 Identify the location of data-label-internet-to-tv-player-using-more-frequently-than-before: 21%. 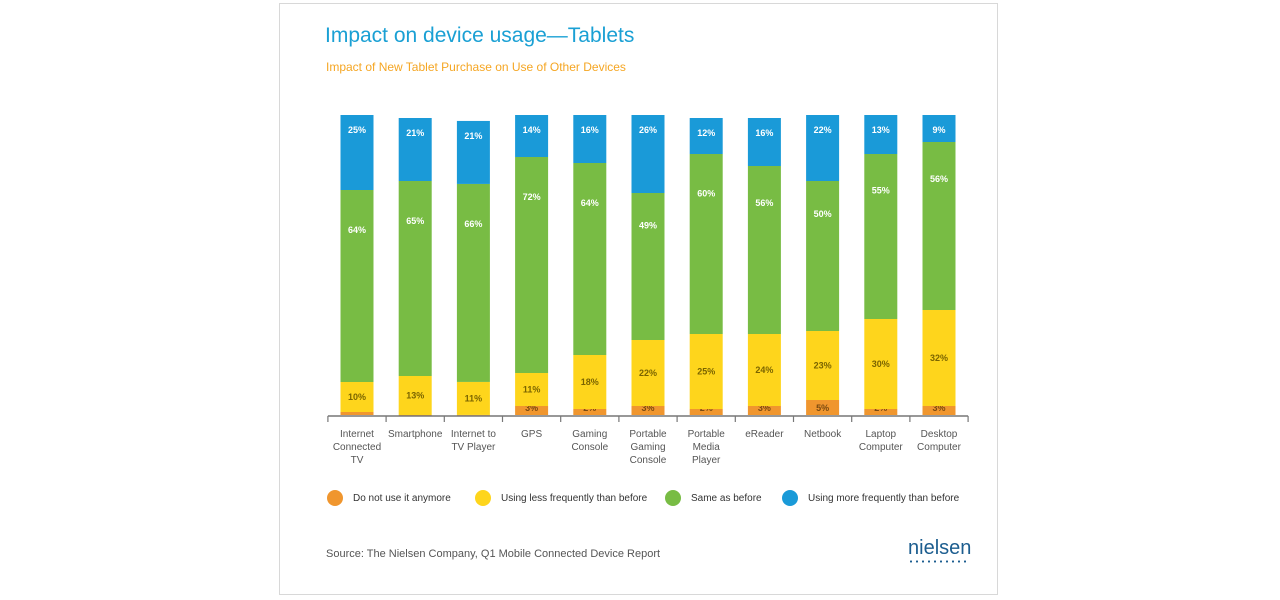
(473, 136).